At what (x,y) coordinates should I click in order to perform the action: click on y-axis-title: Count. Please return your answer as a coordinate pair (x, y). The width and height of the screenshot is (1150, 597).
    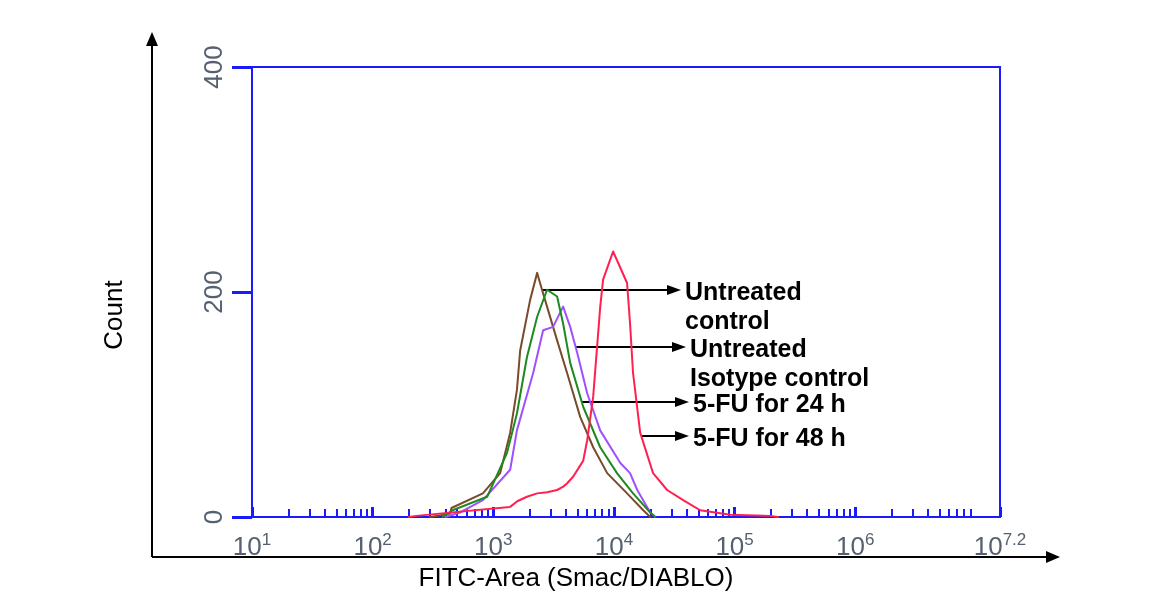
    Looking at the image, I should click on (113, 314).